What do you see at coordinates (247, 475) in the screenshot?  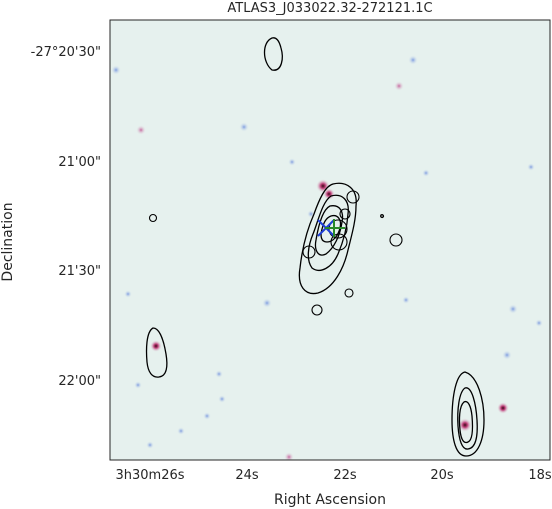 I see `x-tick-label: 24s` at bounding box center [247, 475].